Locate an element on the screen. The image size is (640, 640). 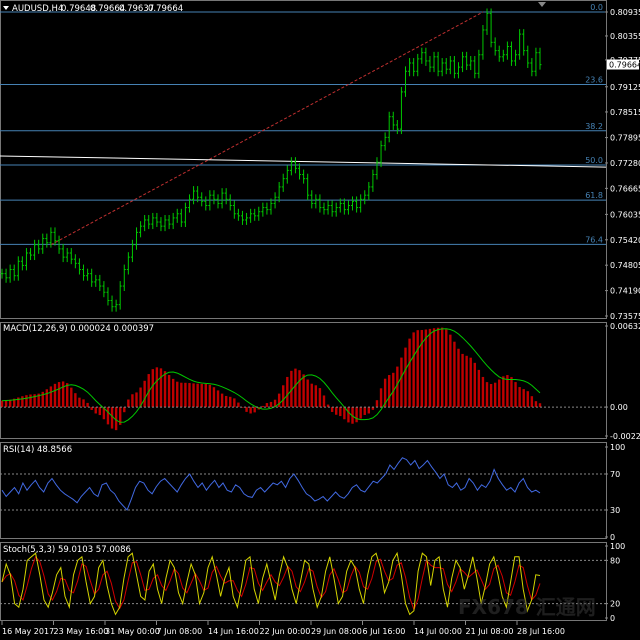
chart-shift-marker-icon is located at coordinates (542, 4).